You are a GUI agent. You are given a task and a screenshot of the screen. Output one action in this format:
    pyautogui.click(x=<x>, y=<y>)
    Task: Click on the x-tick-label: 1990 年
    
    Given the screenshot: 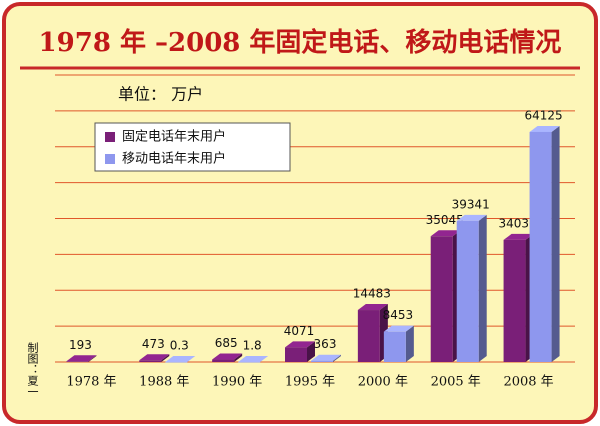 What is the action you would take?
    pyautogui.click(x=237, y=382)
    